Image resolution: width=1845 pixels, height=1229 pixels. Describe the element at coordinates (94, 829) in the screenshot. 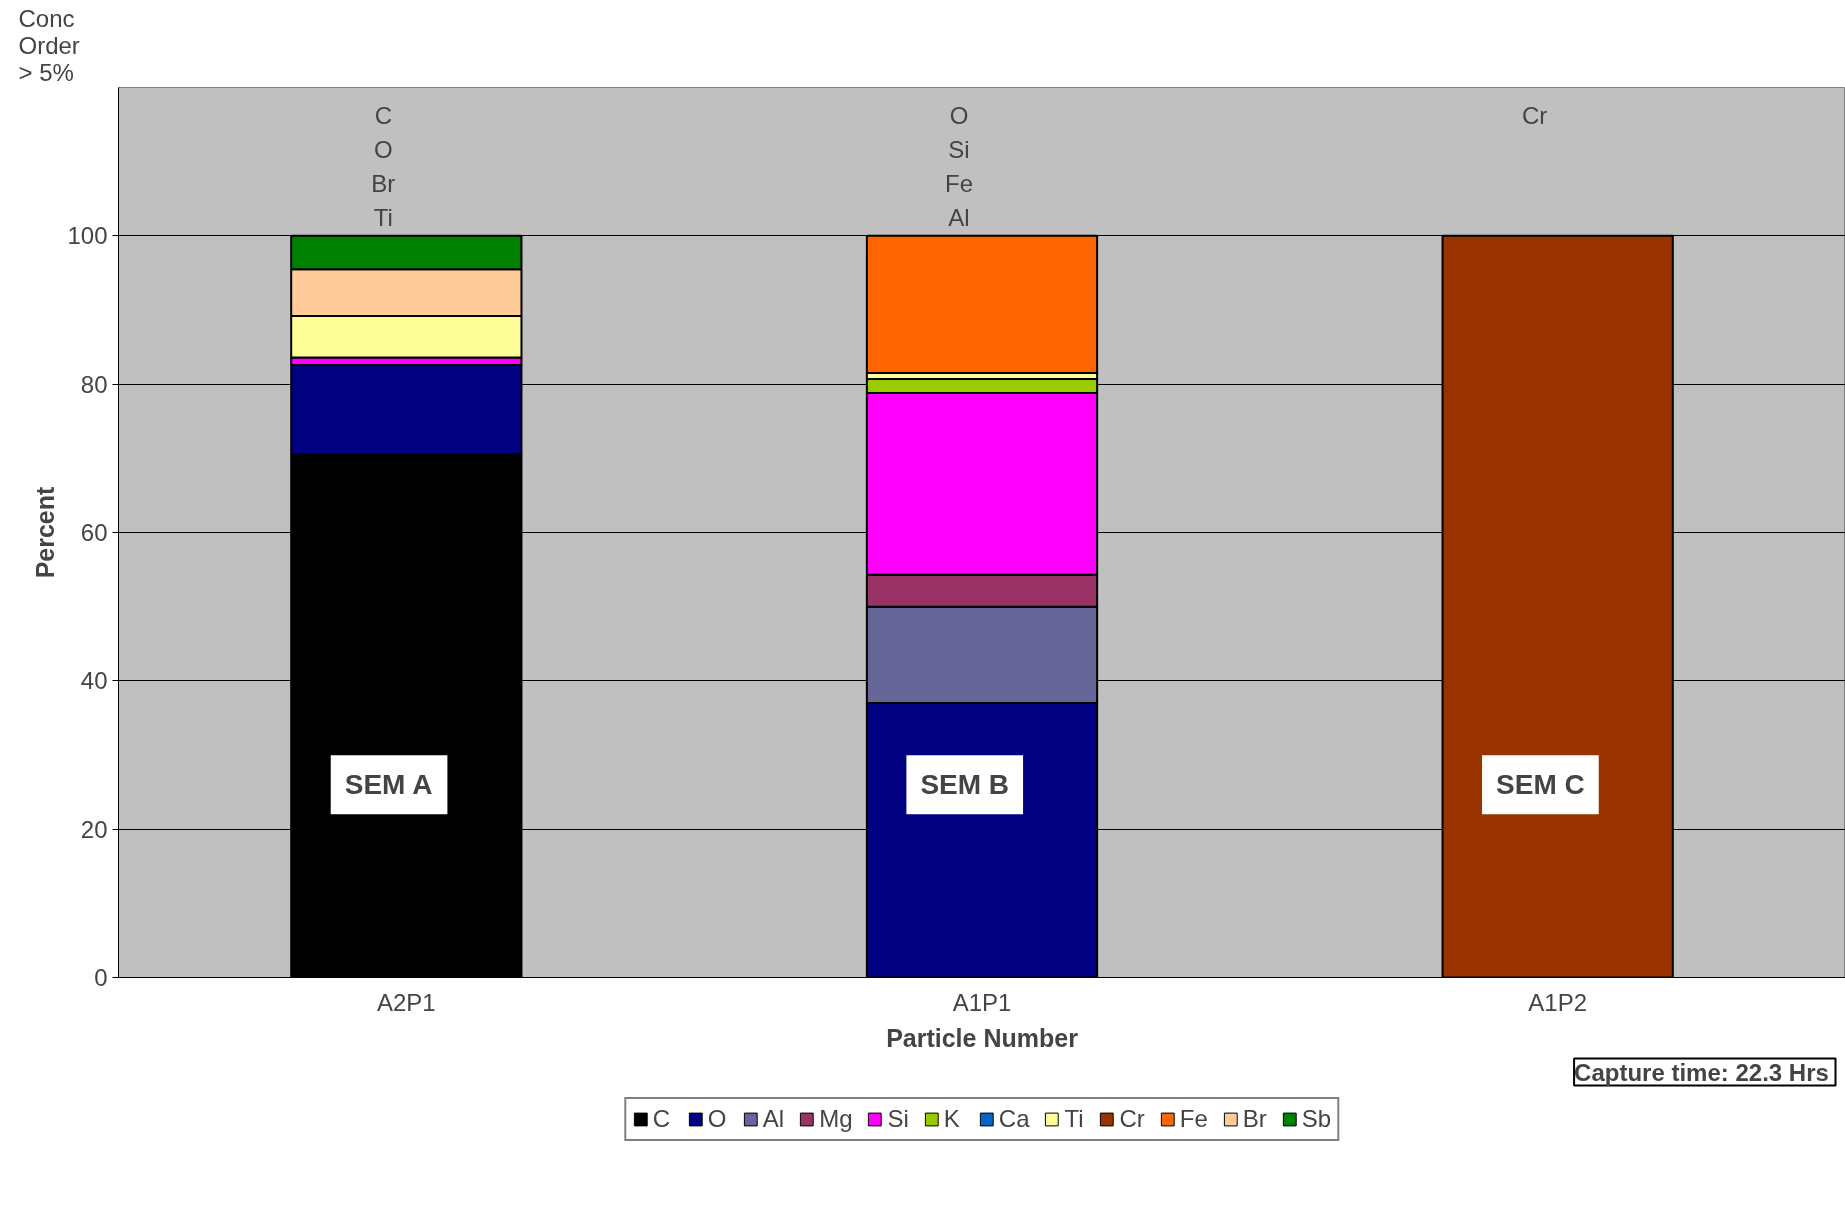

I see `y-tick-label: 20` at that location.